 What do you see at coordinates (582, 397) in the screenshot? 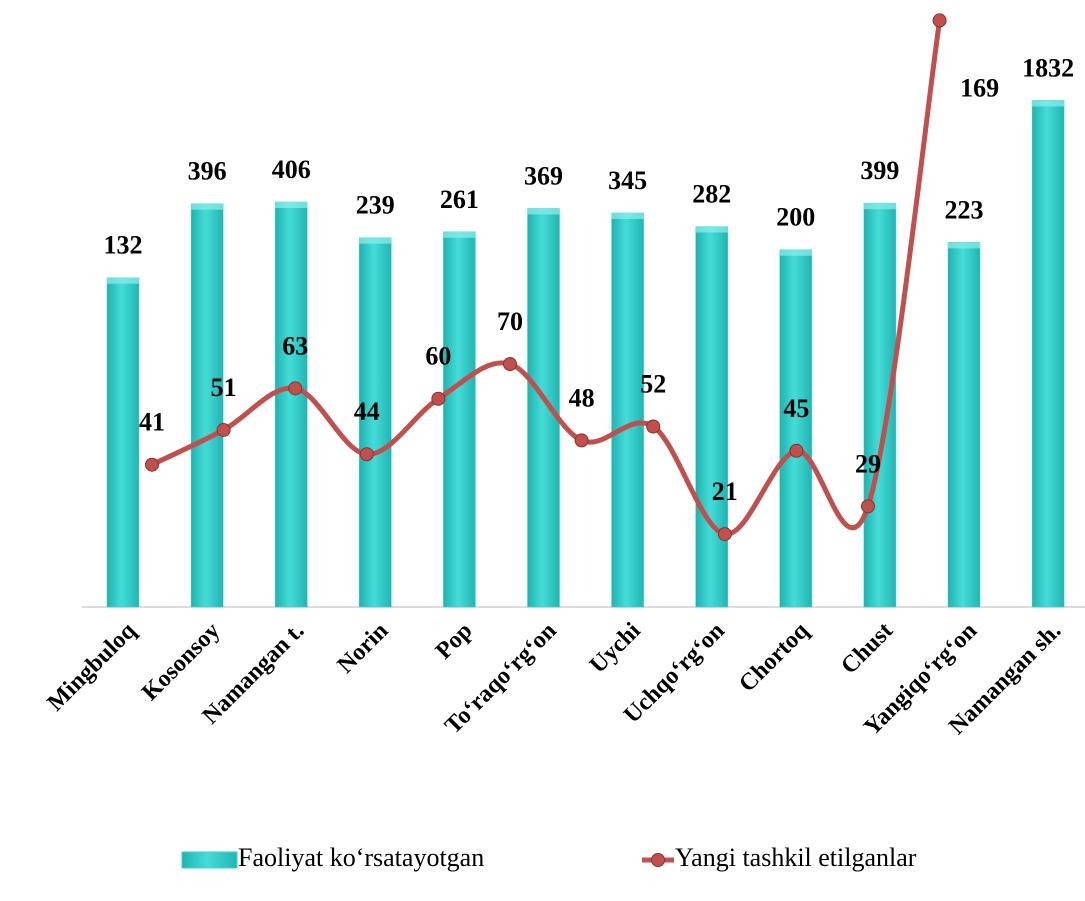
I see `line-value-label: 48` at bounding box center [582, 397].